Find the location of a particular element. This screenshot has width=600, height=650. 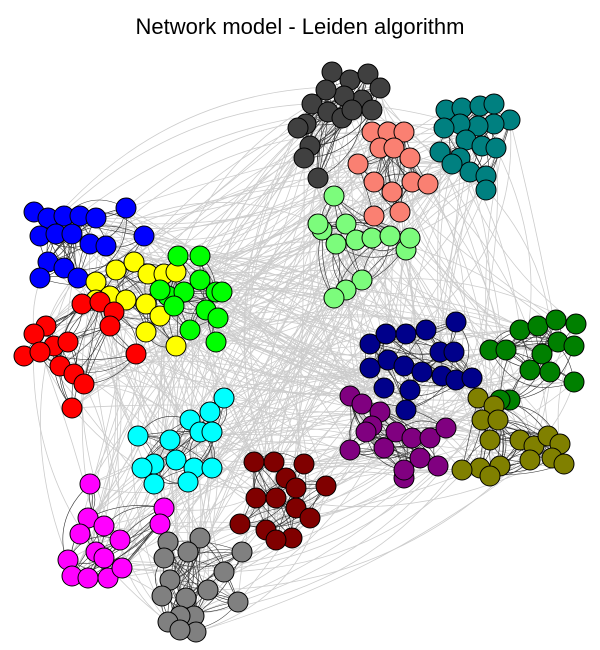

figure-title: Network model - Leiden algorithm is located at coordinates (300, 26).